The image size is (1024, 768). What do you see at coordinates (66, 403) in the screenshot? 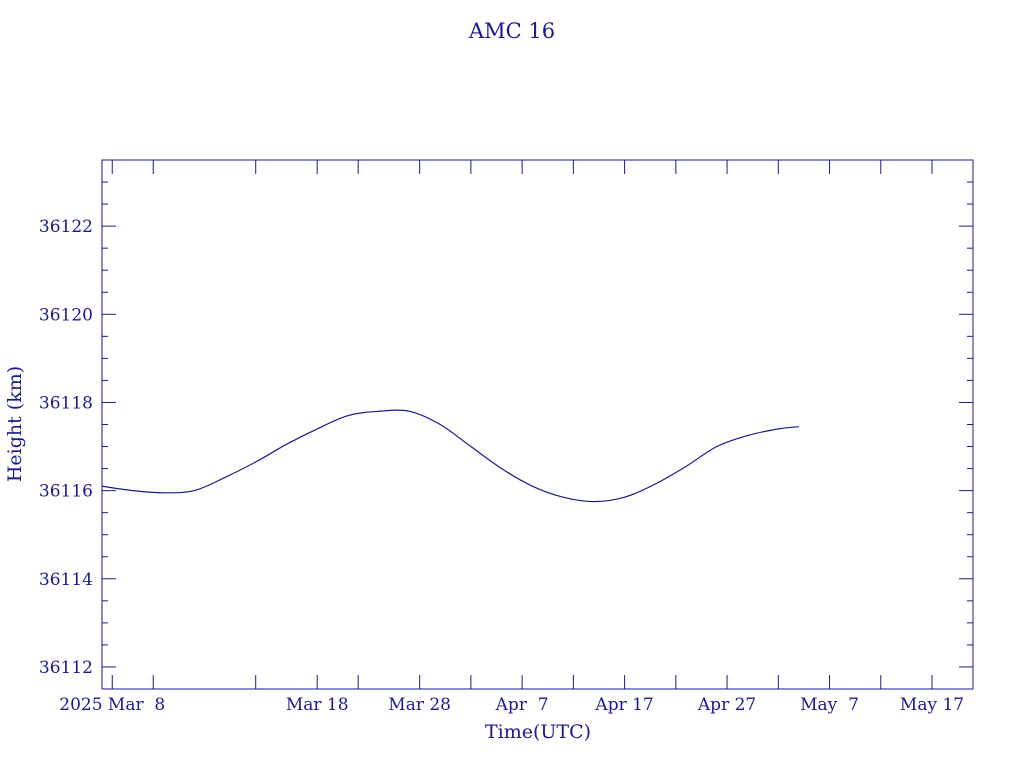
I see `y-tick-label: 36118` at bounding box center [66, 403].